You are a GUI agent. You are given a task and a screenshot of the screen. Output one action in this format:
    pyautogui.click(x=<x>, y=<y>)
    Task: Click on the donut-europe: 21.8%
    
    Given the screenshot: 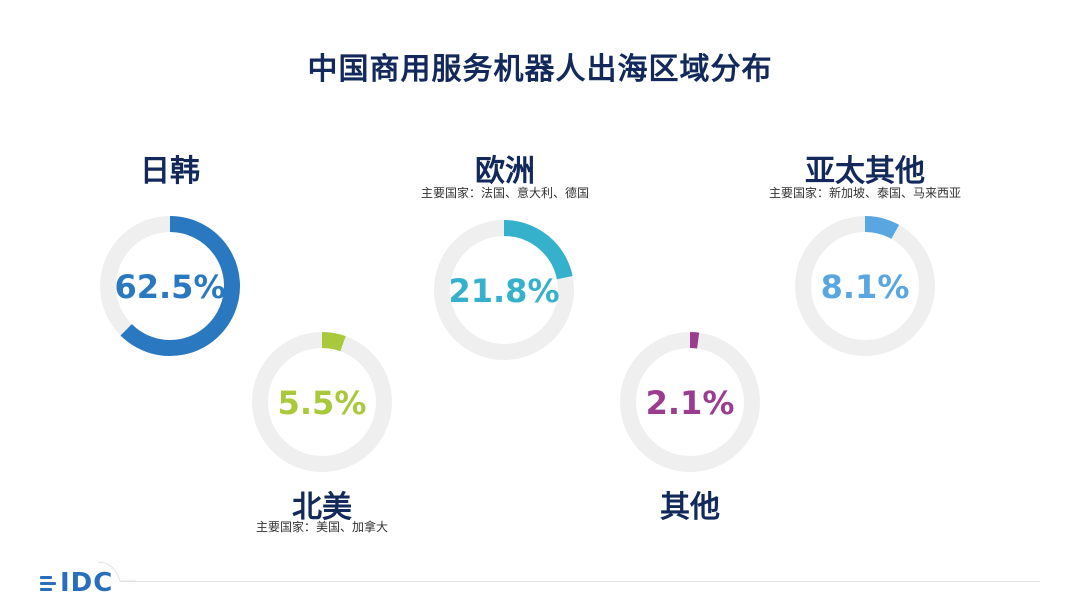 What is the action you would take?
    pyautogui.click(x=504, y=290)
    